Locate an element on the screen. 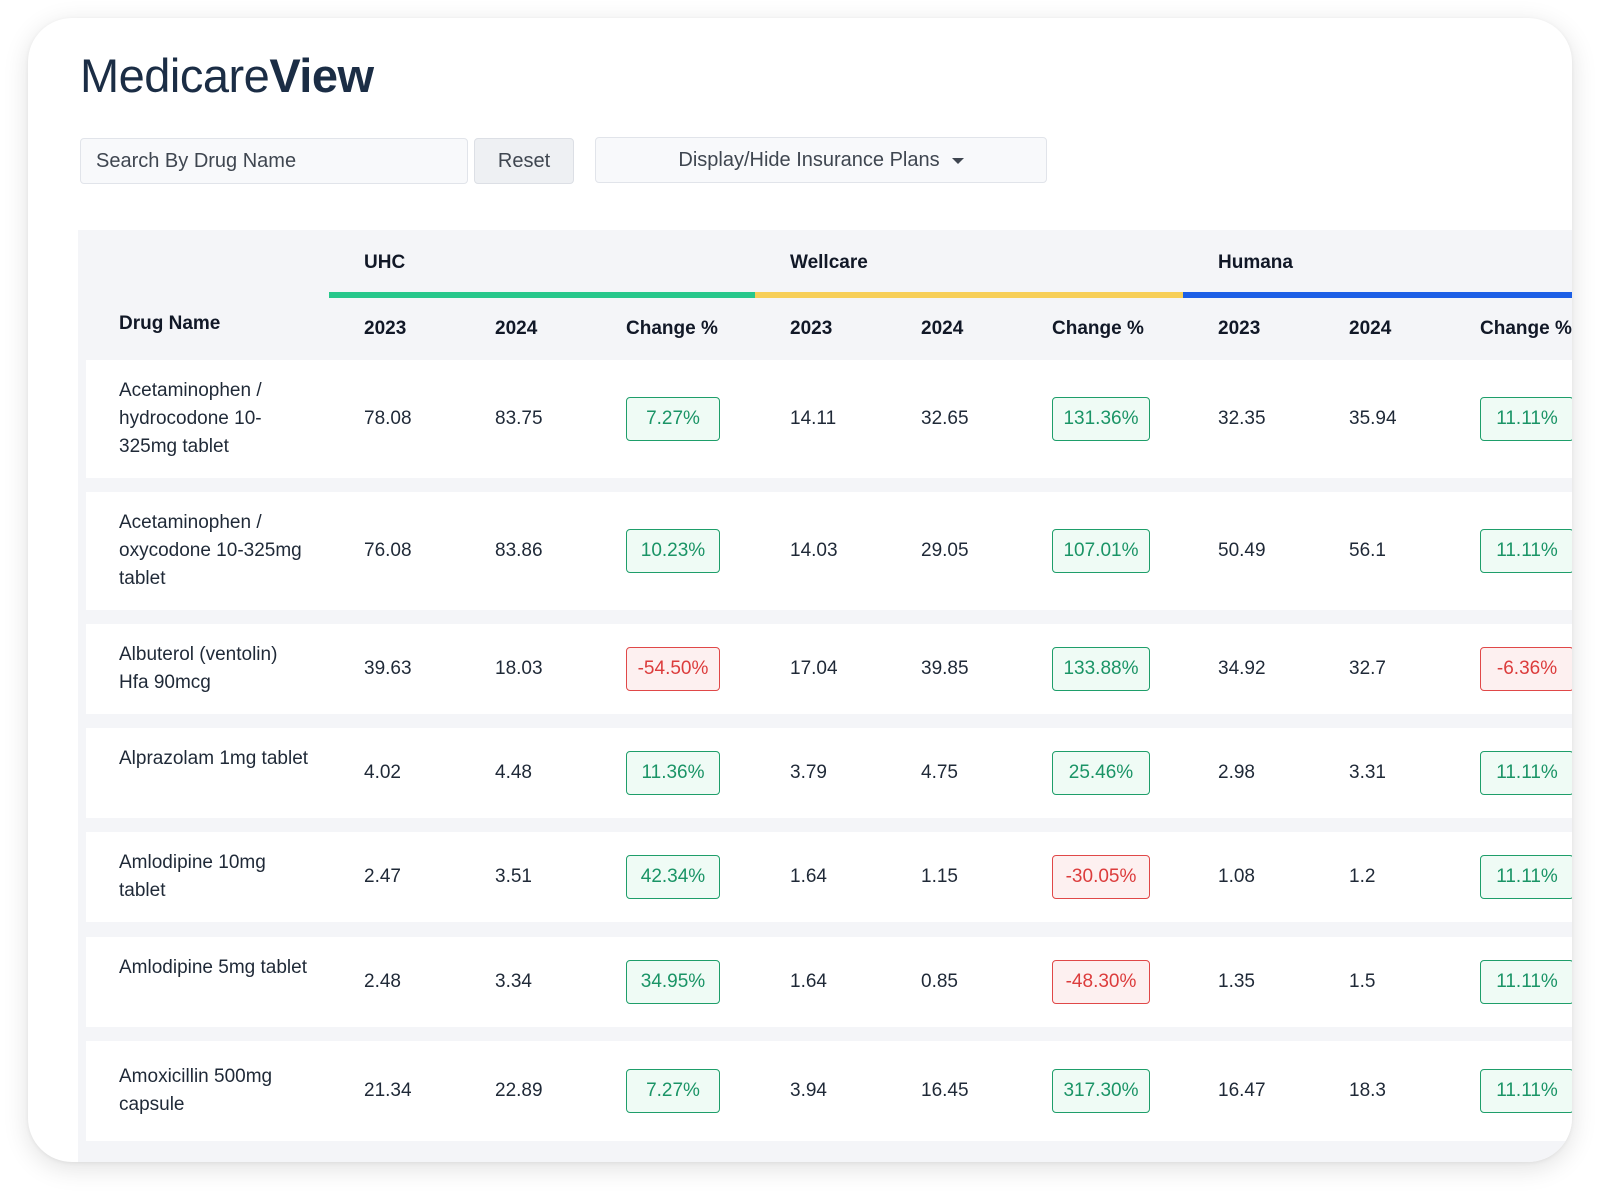 This screenshot has height=1196, width=1600. uhc-2023-header: 2023 is located at coordinates (385, 328).